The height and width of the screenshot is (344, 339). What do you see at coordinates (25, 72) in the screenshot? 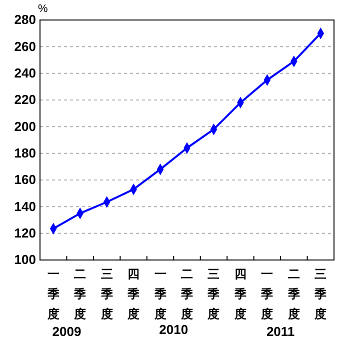
I see `y-tick-label: 240` at bounding box center [25, 72].